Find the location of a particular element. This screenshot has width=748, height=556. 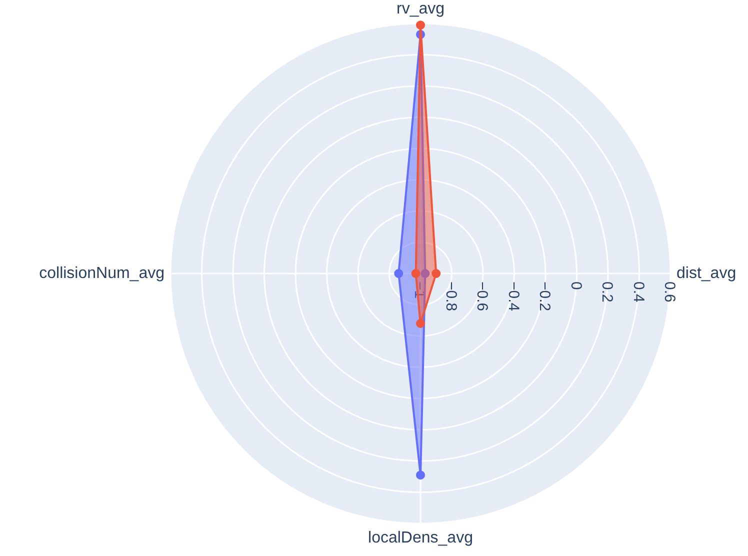

y-tick-label: −0.8 is located at coordinates (451, 297).